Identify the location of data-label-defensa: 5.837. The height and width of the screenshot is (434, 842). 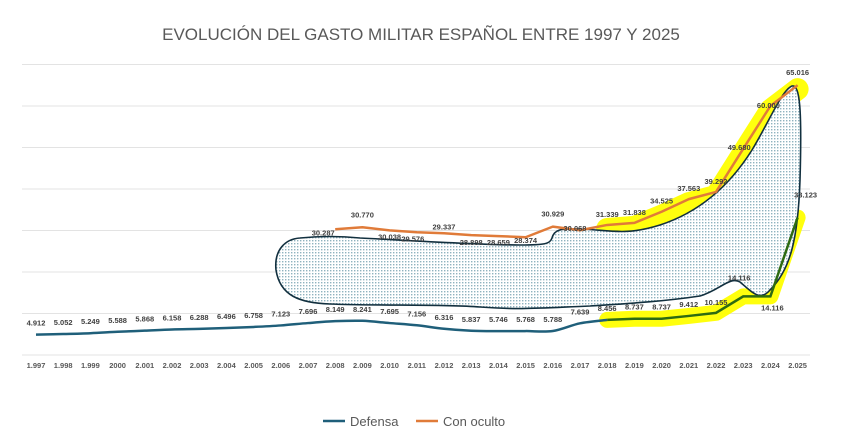
(471, 319).